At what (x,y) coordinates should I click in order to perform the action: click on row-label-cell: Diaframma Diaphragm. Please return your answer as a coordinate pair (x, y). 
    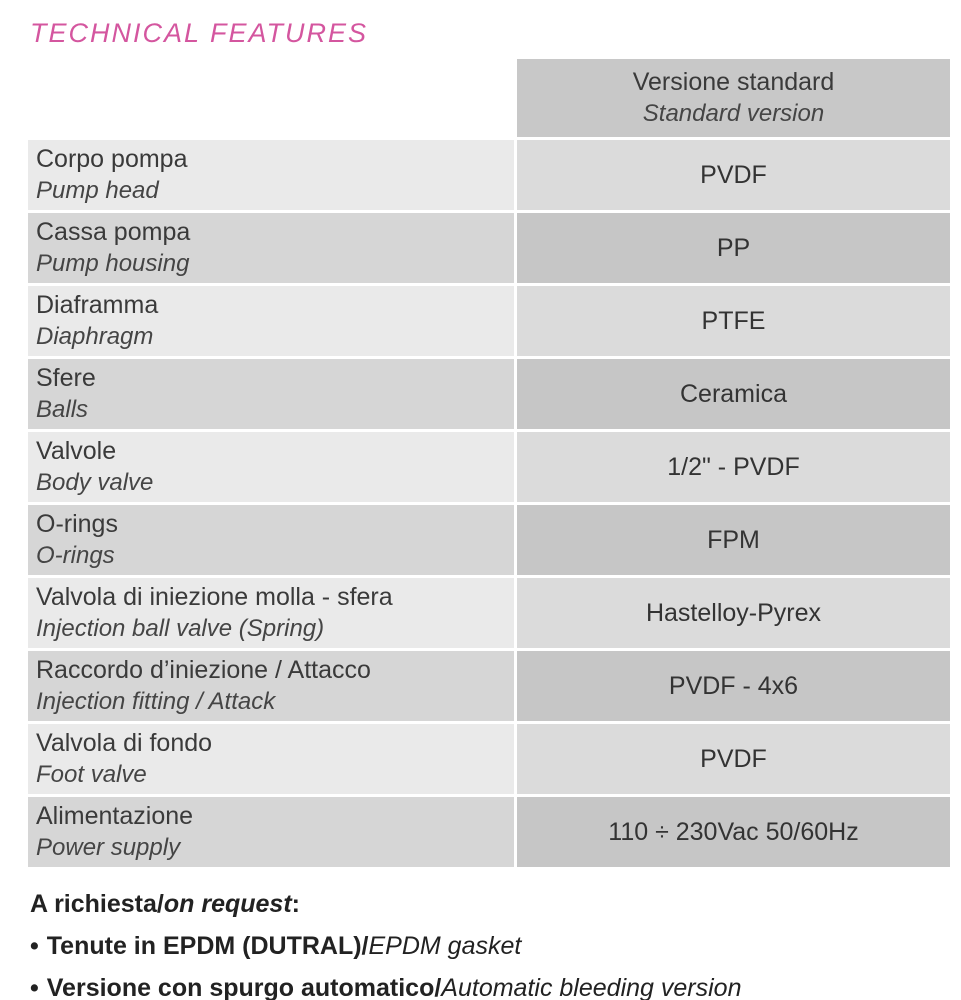
    Looking at the image, I should click on (271, 321).